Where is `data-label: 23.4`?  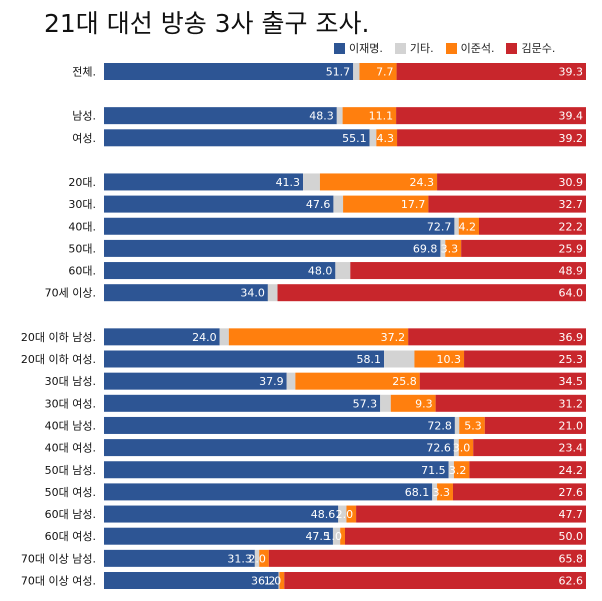 data-label: 23.4 is located at coordinates (571, 448).